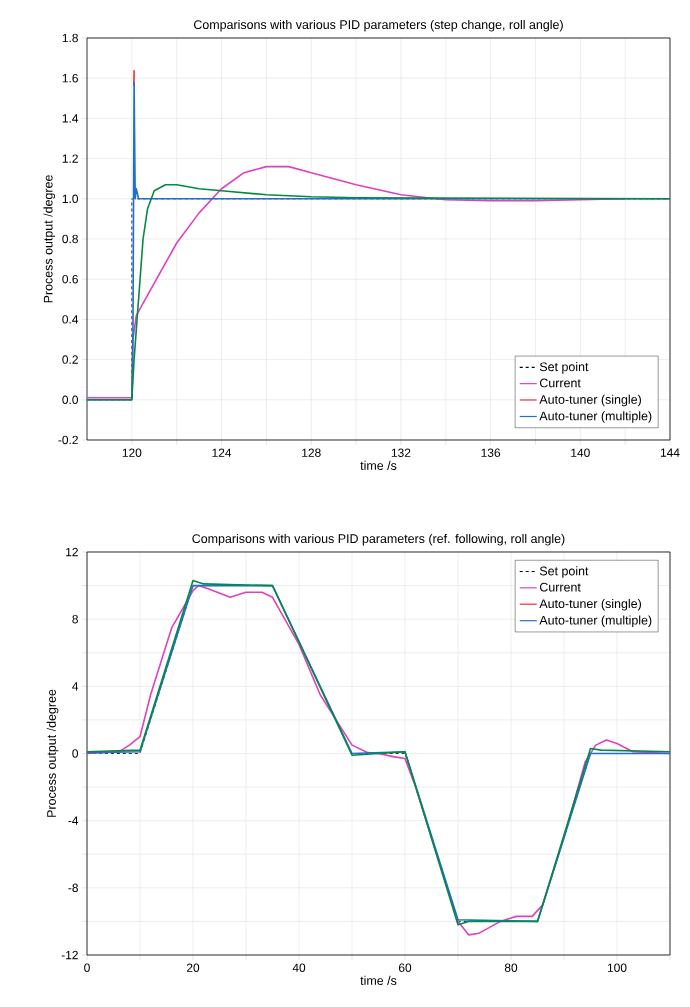 This screenshot has width=690, height=1007. What do you see at coordinates (378, 539) in the screenshot?
I see `chart-title: Comparisons with various PID parameters (ref. following, roll angle)` at bounding box center [378, 539].